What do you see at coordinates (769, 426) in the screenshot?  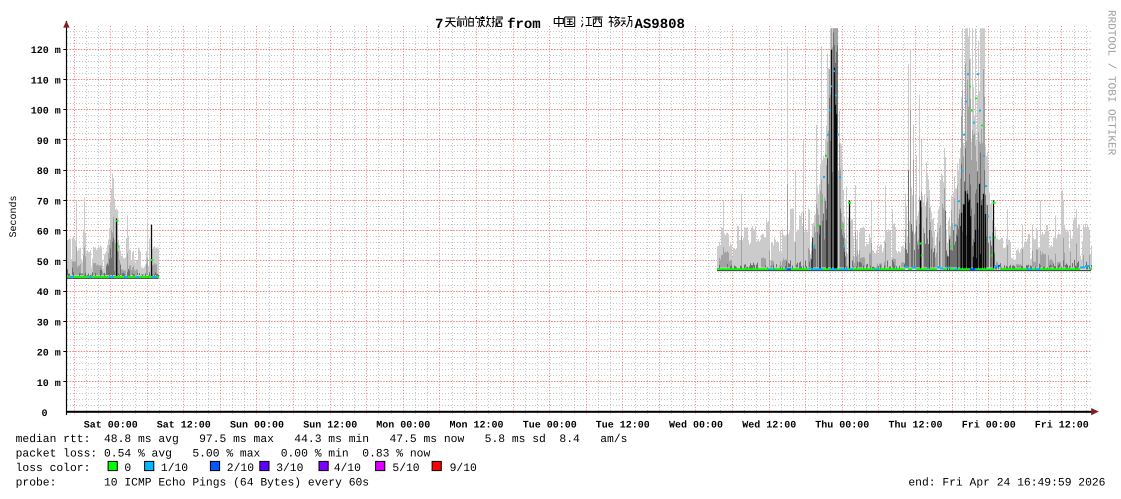 I see `svg-text: Wed 12:00` at bounding box center [769, 426].